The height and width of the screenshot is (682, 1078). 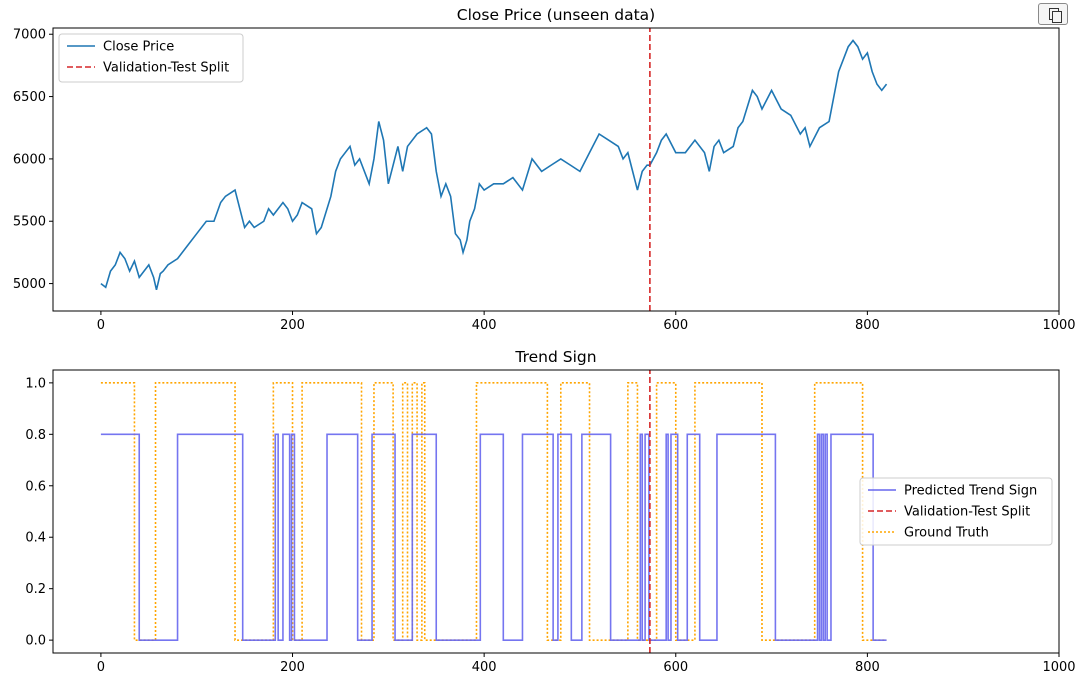 I want to click on y-tick-label: 7000, so click(x=29, y=35).